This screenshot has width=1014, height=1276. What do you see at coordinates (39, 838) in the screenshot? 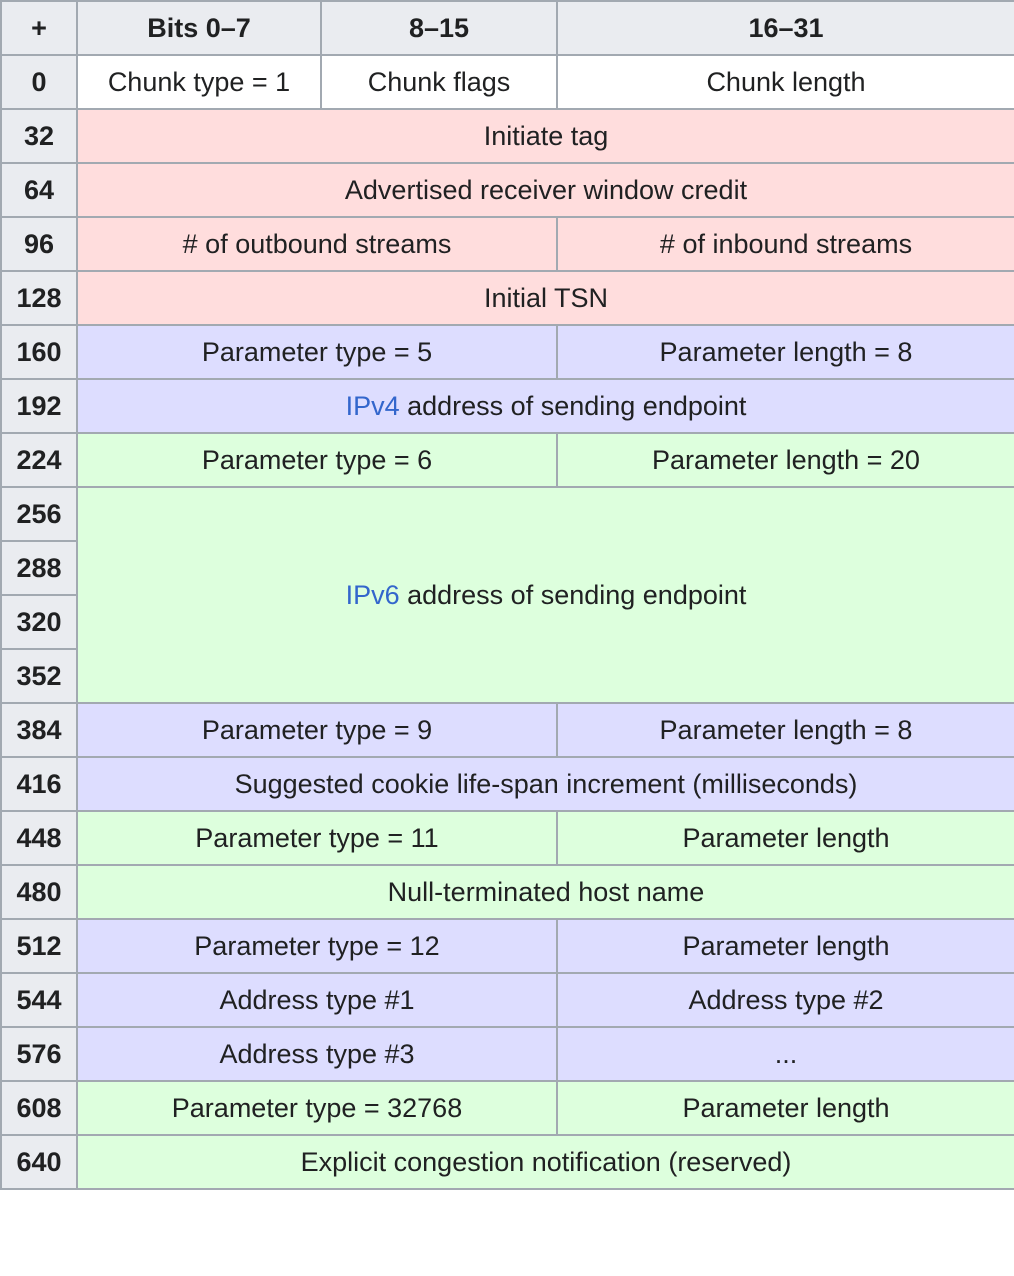
I see `row-offset: 448` at bounding box center [39, 838].